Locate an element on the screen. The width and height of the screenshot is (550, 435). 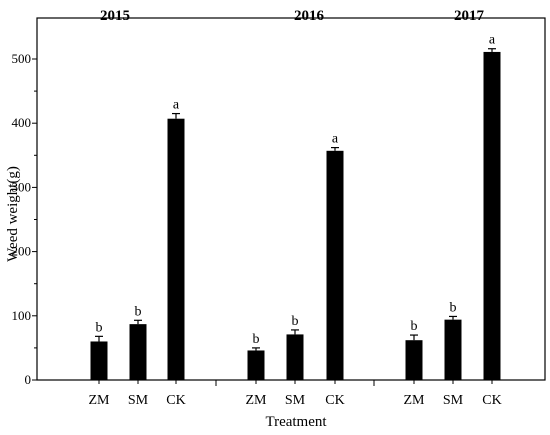
y-tick-label: 100 is located at coordinates (22, 315).